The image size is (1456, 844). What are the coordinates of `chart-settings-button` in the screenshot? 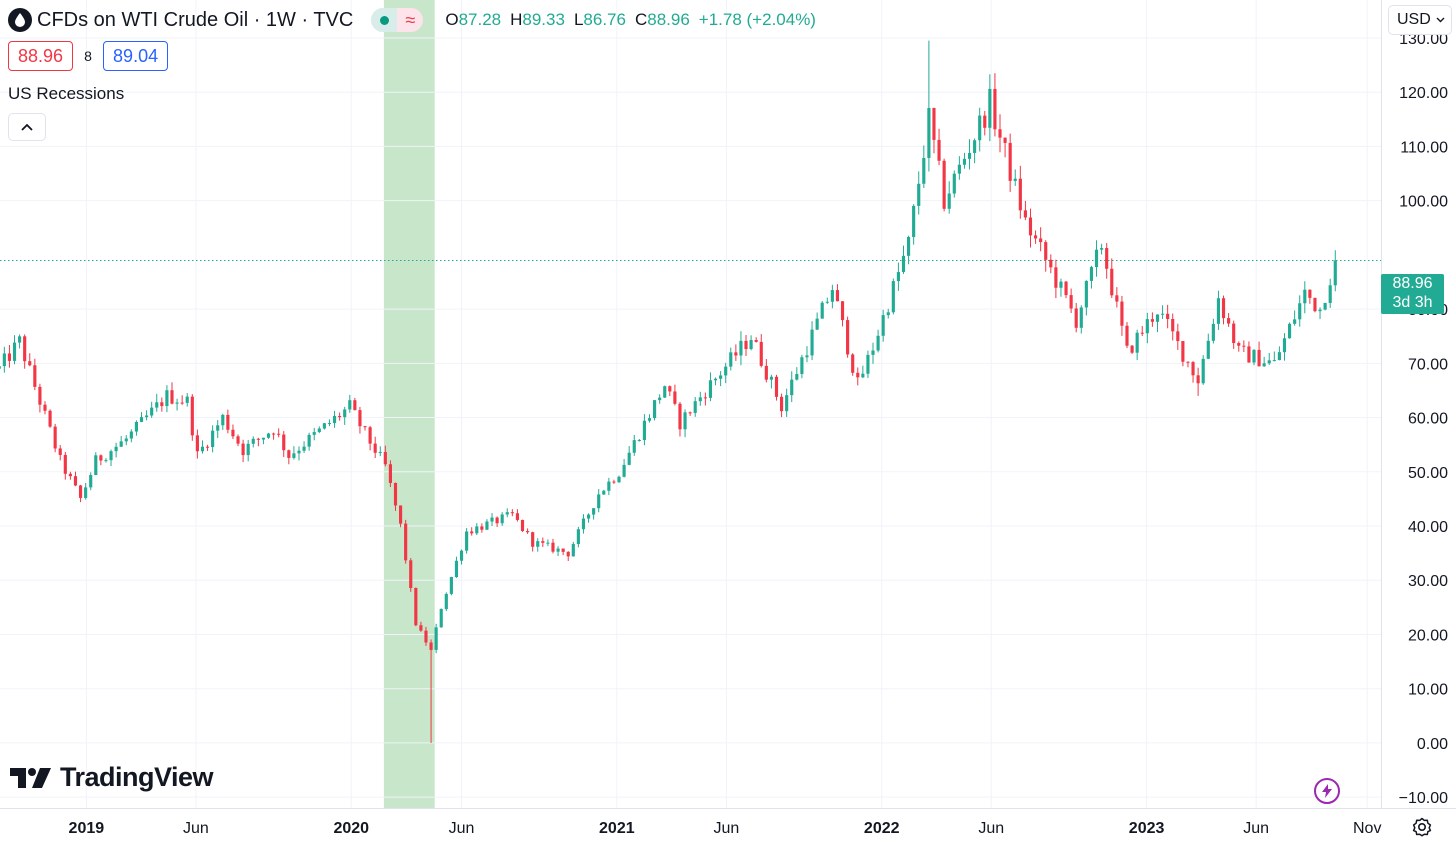 It's located at (1422, 827).